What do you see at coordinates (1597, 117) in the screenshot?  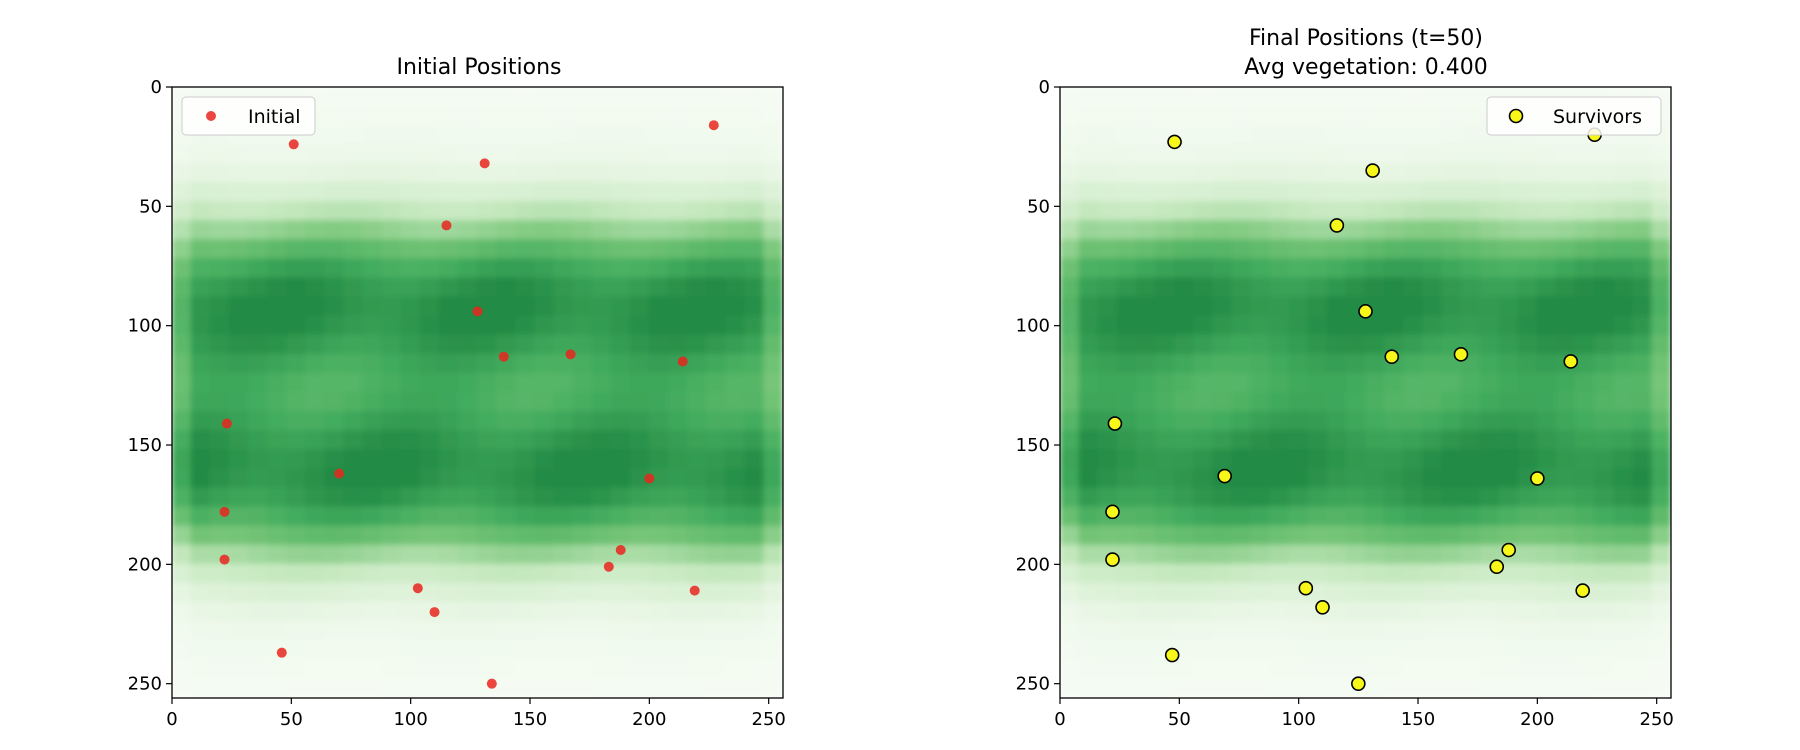 I see `legend-label: Survivors` at bounding box center [1597, 117].